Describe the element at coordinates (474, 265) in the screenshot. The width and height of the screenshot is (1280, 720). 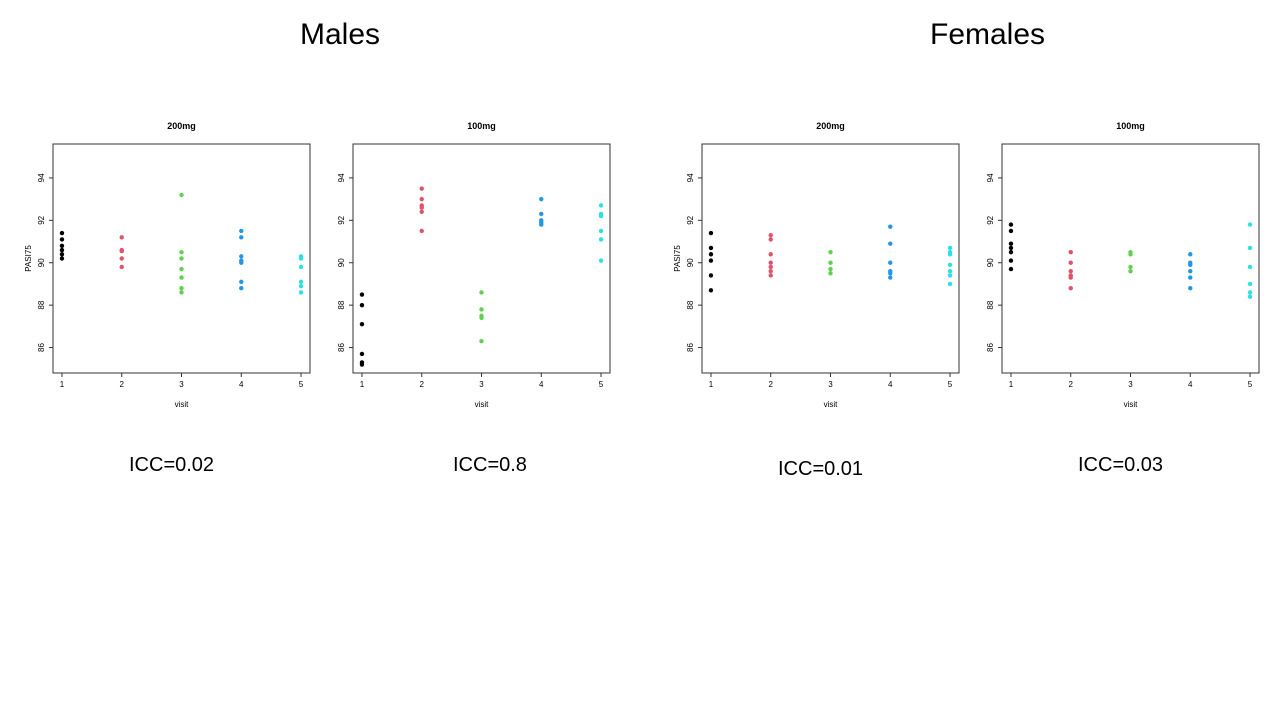
I see `chart-males-100mg: 100mg 1 2 3 4 5 86 88 90 92 94 visit` at that location.